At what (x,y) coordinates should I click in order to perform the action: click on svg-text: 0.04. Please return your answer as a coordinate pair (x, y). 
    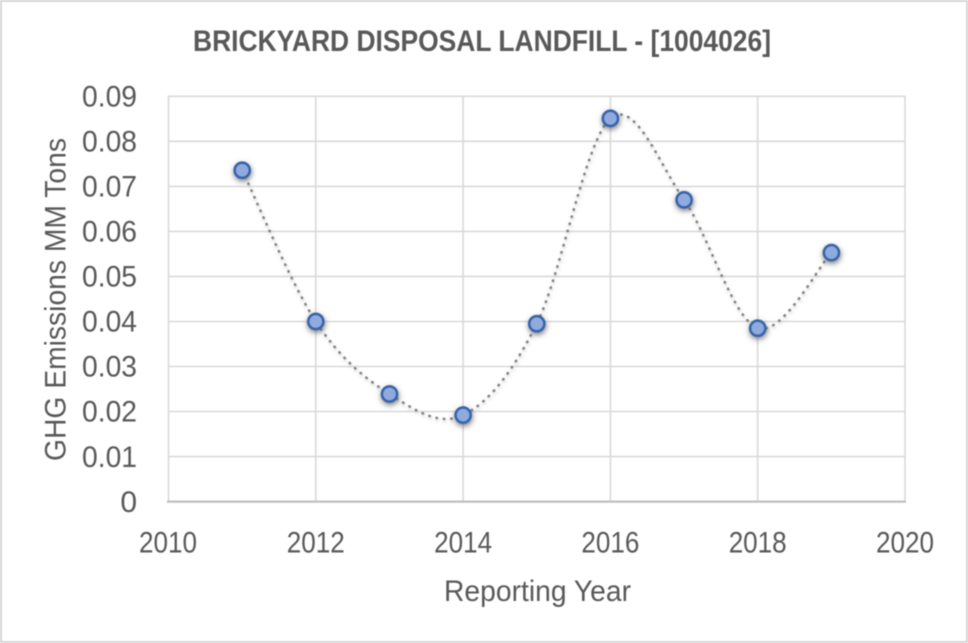
    Looking at the image, I should click on (109, 322).